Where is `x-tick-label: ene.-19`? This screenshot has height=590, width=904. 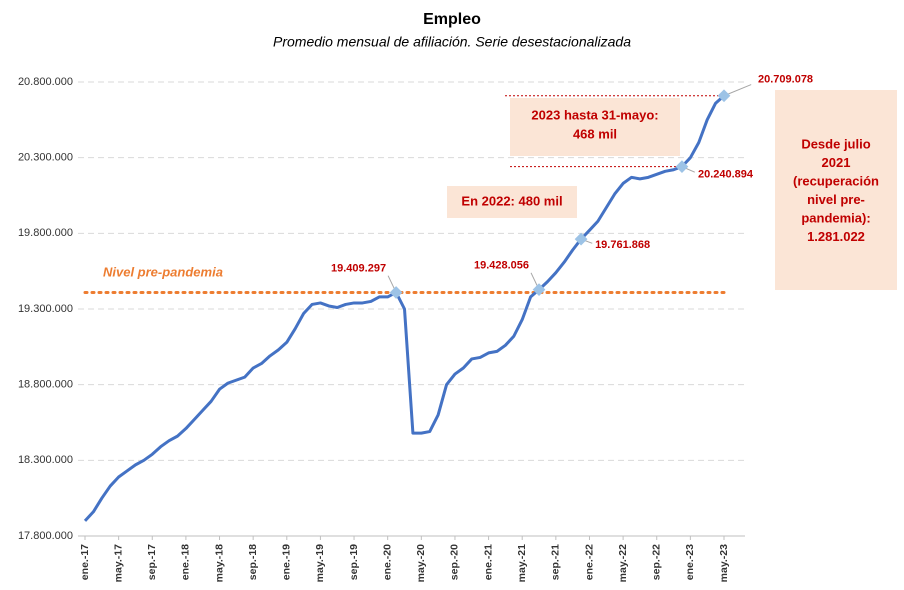 x-tick-label: ene.-19 is located at coordinates (287, 562).